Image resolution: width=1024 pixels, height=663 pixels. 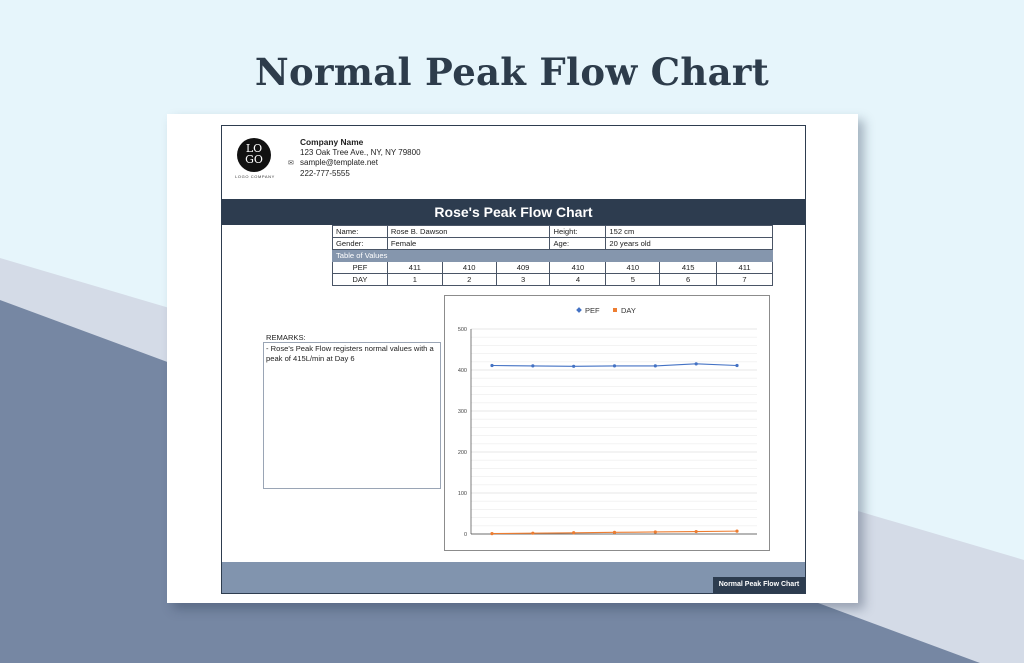 I want to click on table-row: Table of Values, so click(x=552, y=255).